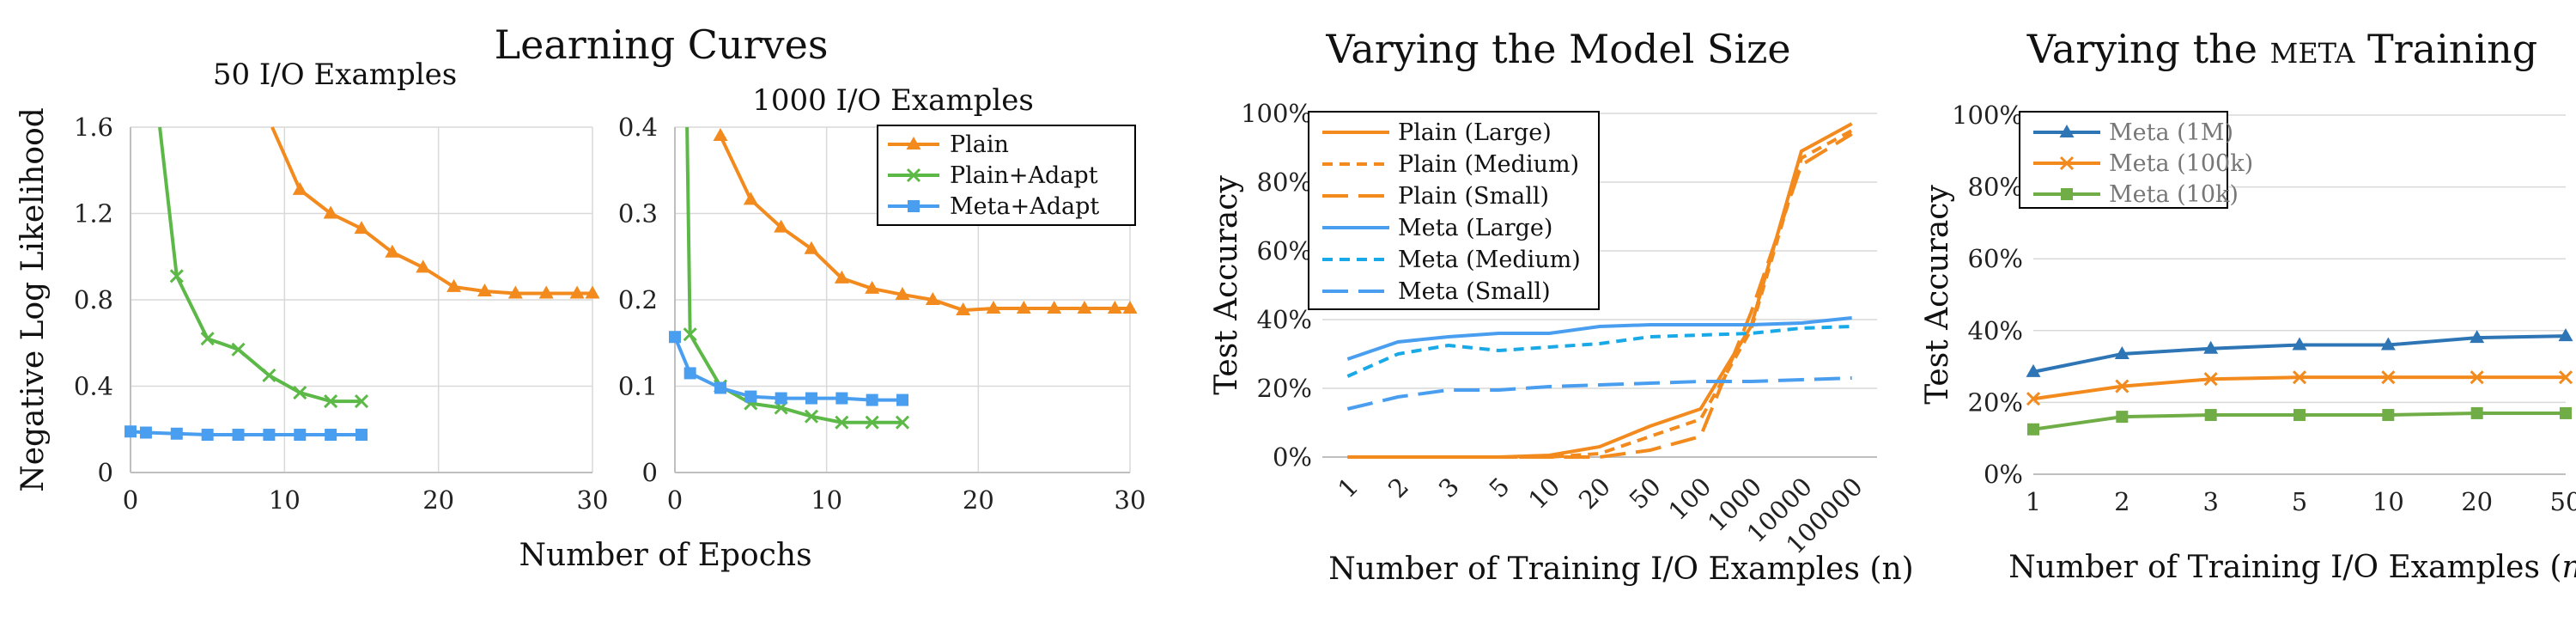  Describe the element at coordinates (1996, 187) in the screenshot. I see `y-tick-label: 80%` at that location.